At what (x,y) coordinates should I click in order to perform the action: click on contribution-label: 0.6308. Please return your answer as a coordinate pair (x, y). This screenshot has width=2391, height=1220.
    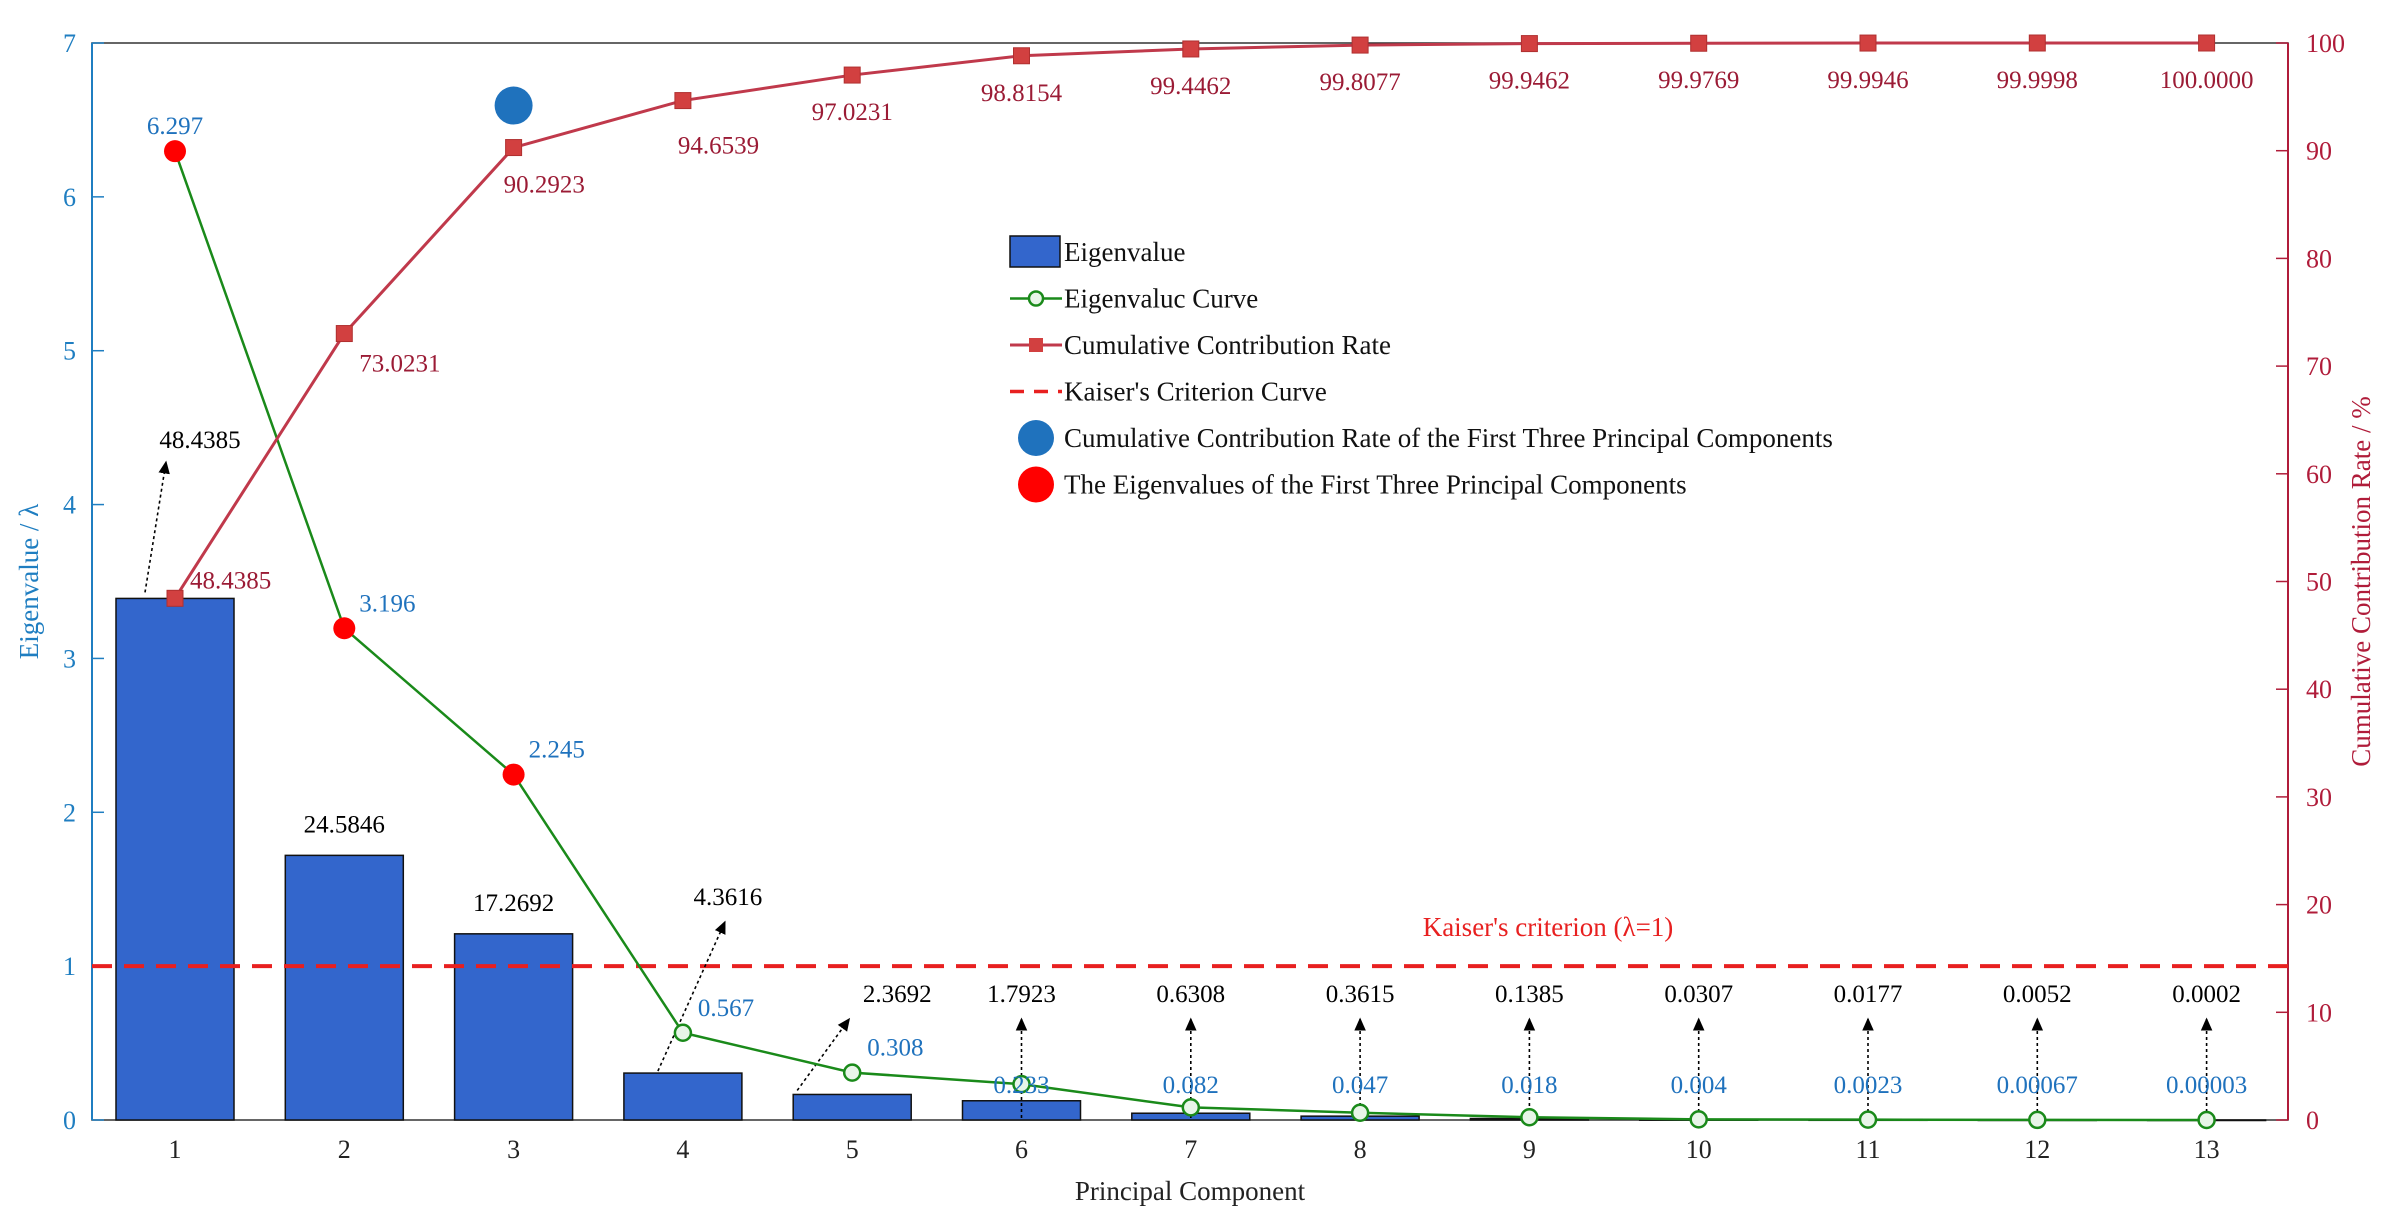
    Looking at the image, I should click on (1190, 994).